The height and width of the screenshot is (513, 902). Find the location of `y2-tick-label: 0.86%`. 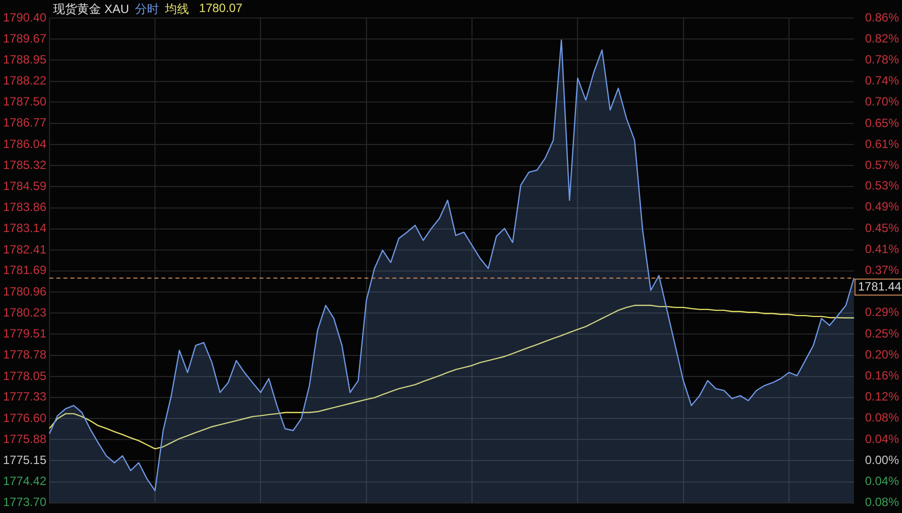

y2-tick-label: 0.86% is located at coordinates (882, 17).